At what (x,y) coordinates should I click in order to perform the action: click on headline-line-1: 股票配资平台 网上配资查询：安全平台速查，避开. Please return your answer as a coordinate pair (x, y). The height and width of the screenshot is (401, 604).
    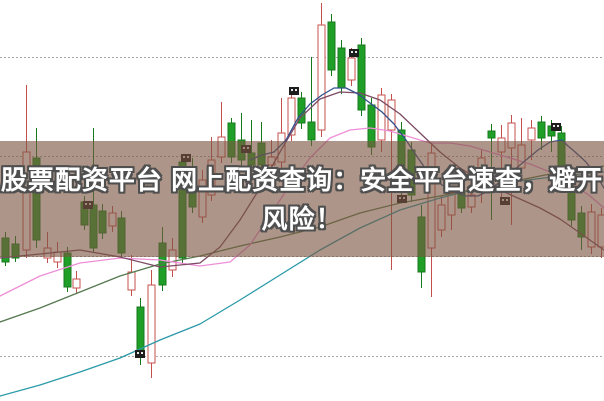
    Looking at the image, I should click on (302, 180).